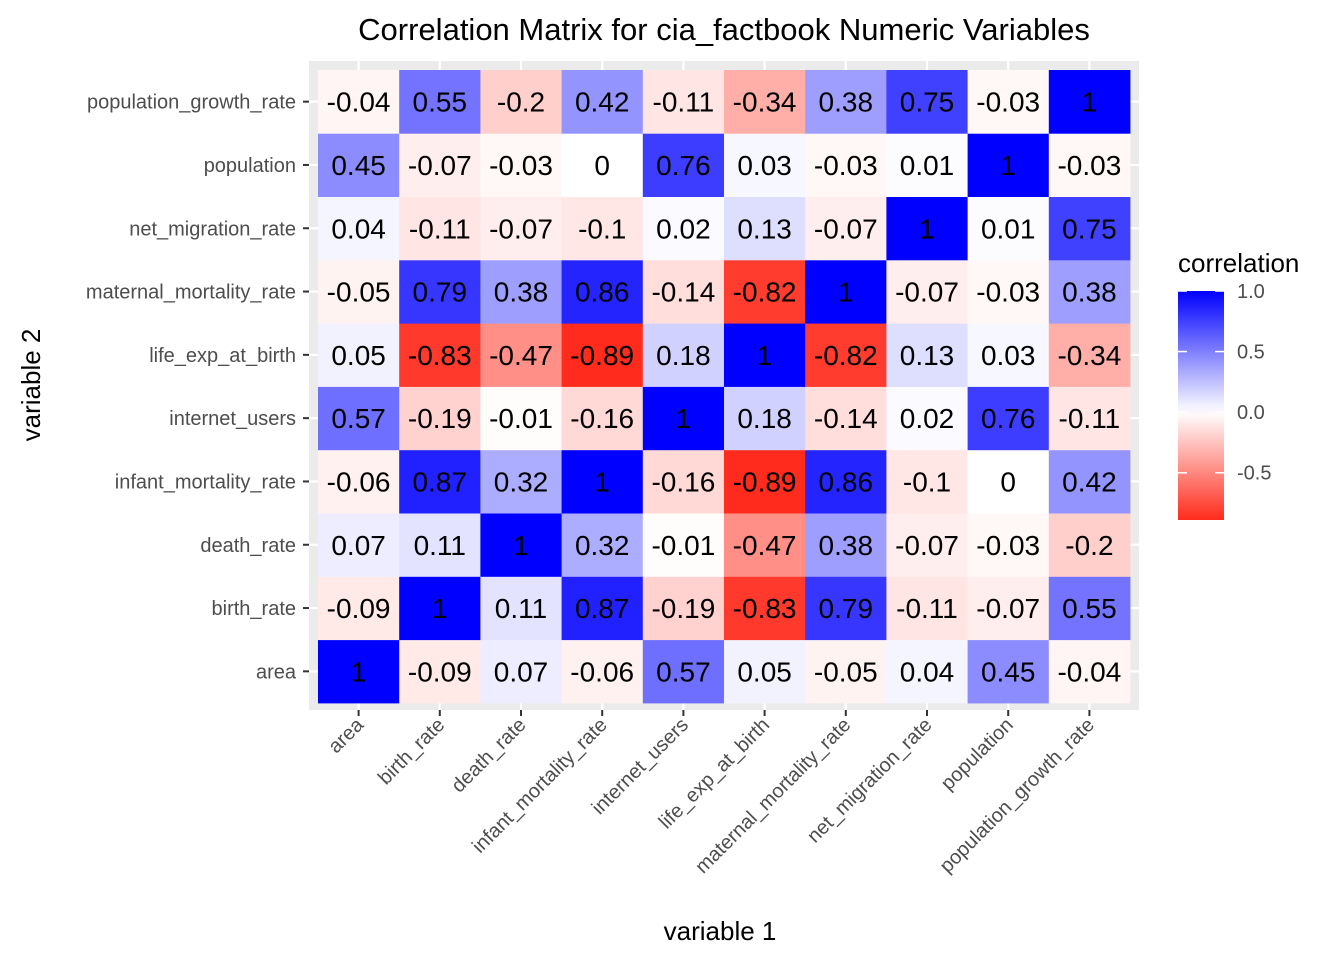  I want to click on legend-title: correlation, so click(1238, 263).